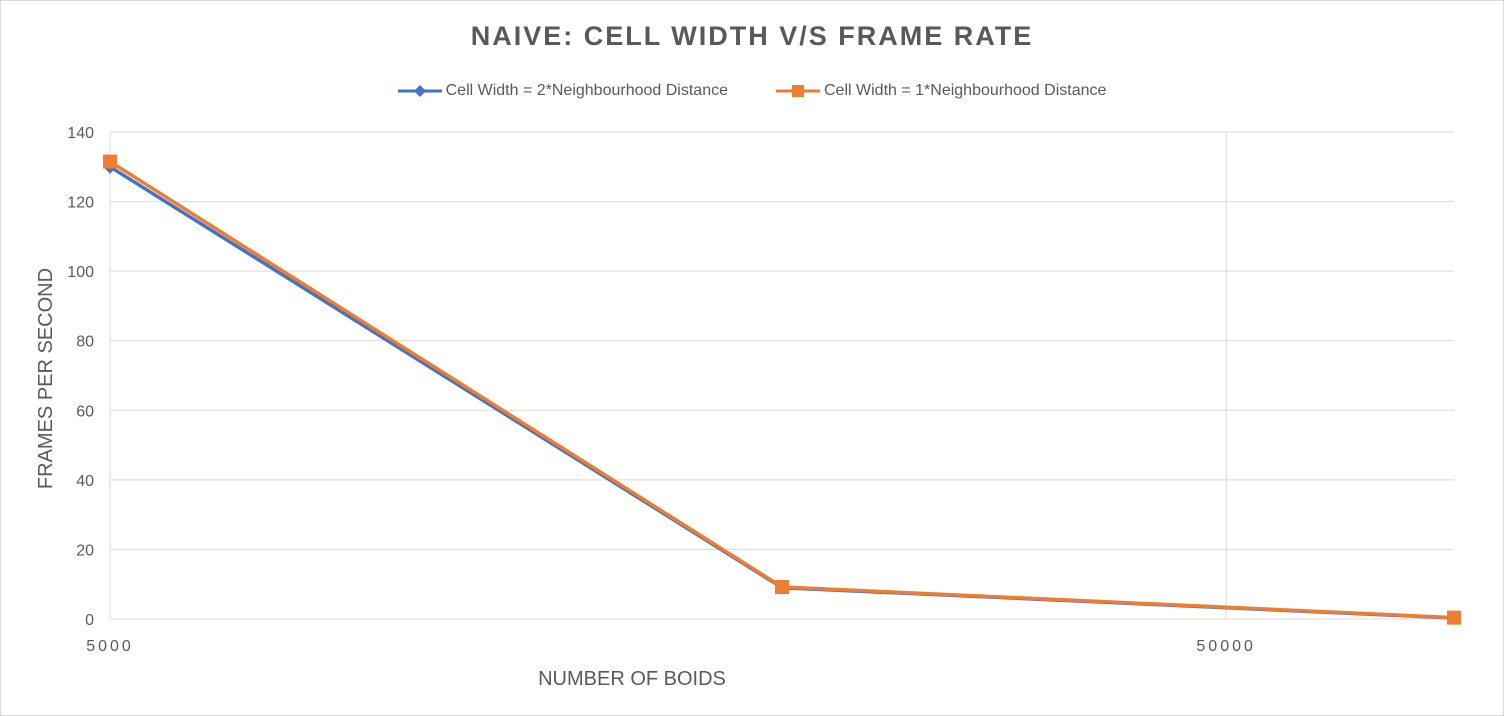  I want to click on y-tick-label: 40, so click(85, 481).